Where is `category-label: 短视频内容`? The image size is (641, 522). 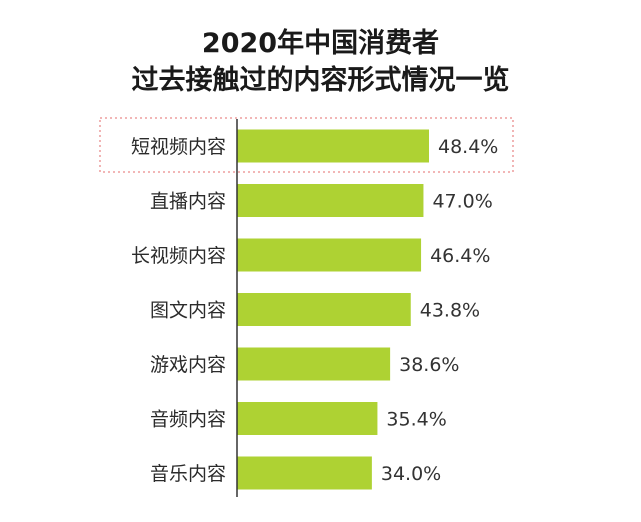
category-label: 短视频内容 is located at coordinates (178, 147).